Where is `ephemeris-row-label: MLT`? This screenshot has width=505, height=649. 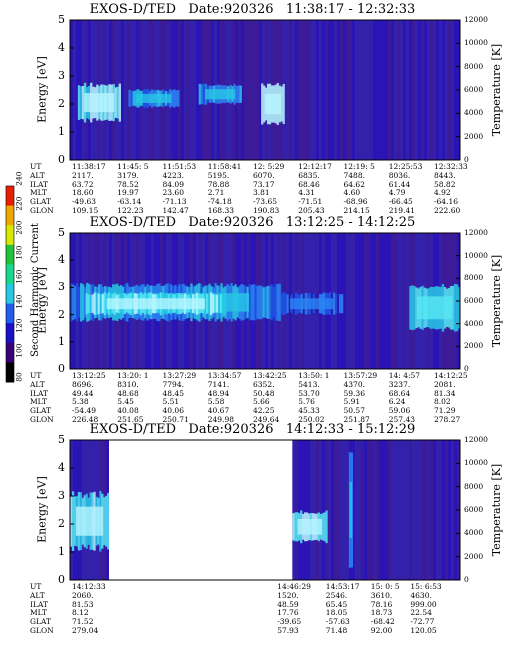
ephemeris-row-label: MLT is located at coordinates (39, 402).